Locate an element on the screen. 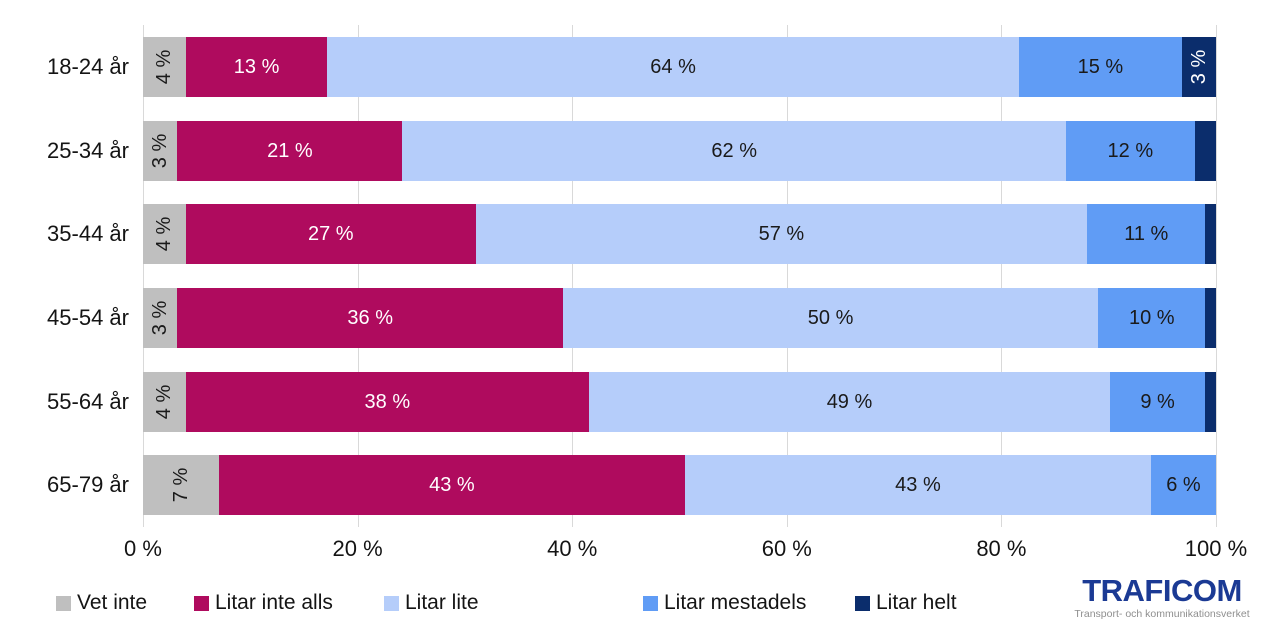  x-axis: 0 % 20 % 40 % 60 % 80 % 100 % is located at coordinates (685, 550).